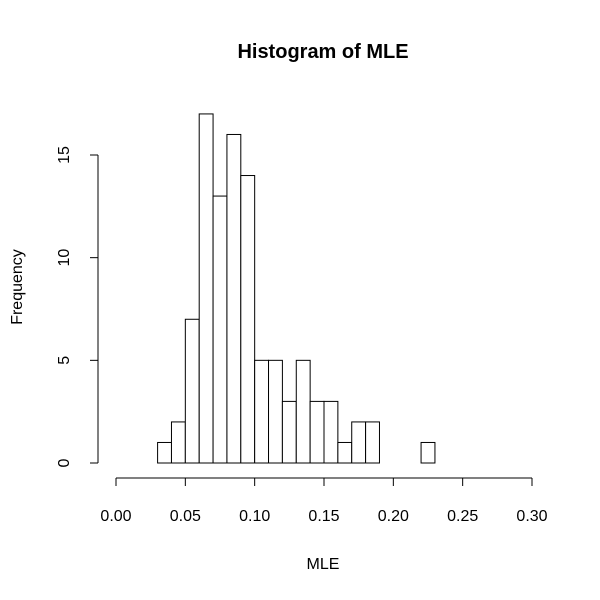 The height and width of the screenshot is (600, 600). What do you see at coordinates (64, 258) in the screenshot?
I see `y-tick-label: 10` at bounding box center [64, 258].